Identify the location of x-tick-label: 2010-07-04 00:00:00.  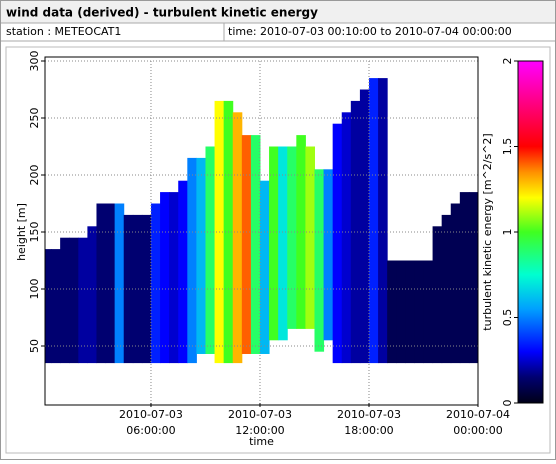
(478, 422).